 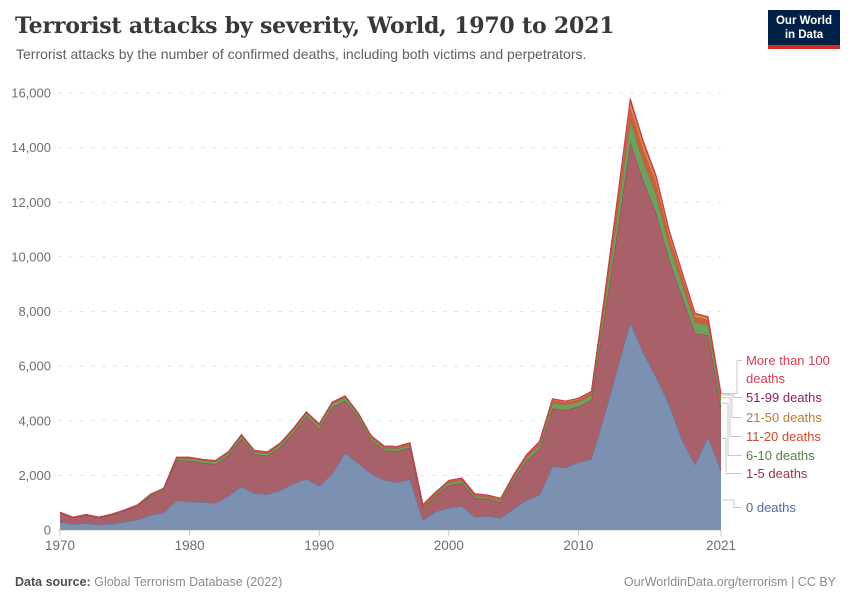 What do you see at coordinates (771, 507) in the screenshot?
I see `legend-item-0-deaths: 0 deaths` at bounding box center [771, 507].